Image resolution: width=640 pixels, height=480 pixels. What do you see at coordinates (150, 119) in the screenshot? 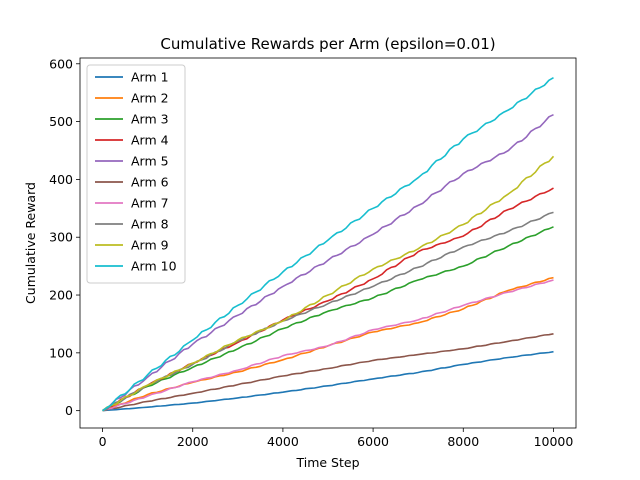
I see `legend-label: Arm 3` at bounding box center [150, 119].